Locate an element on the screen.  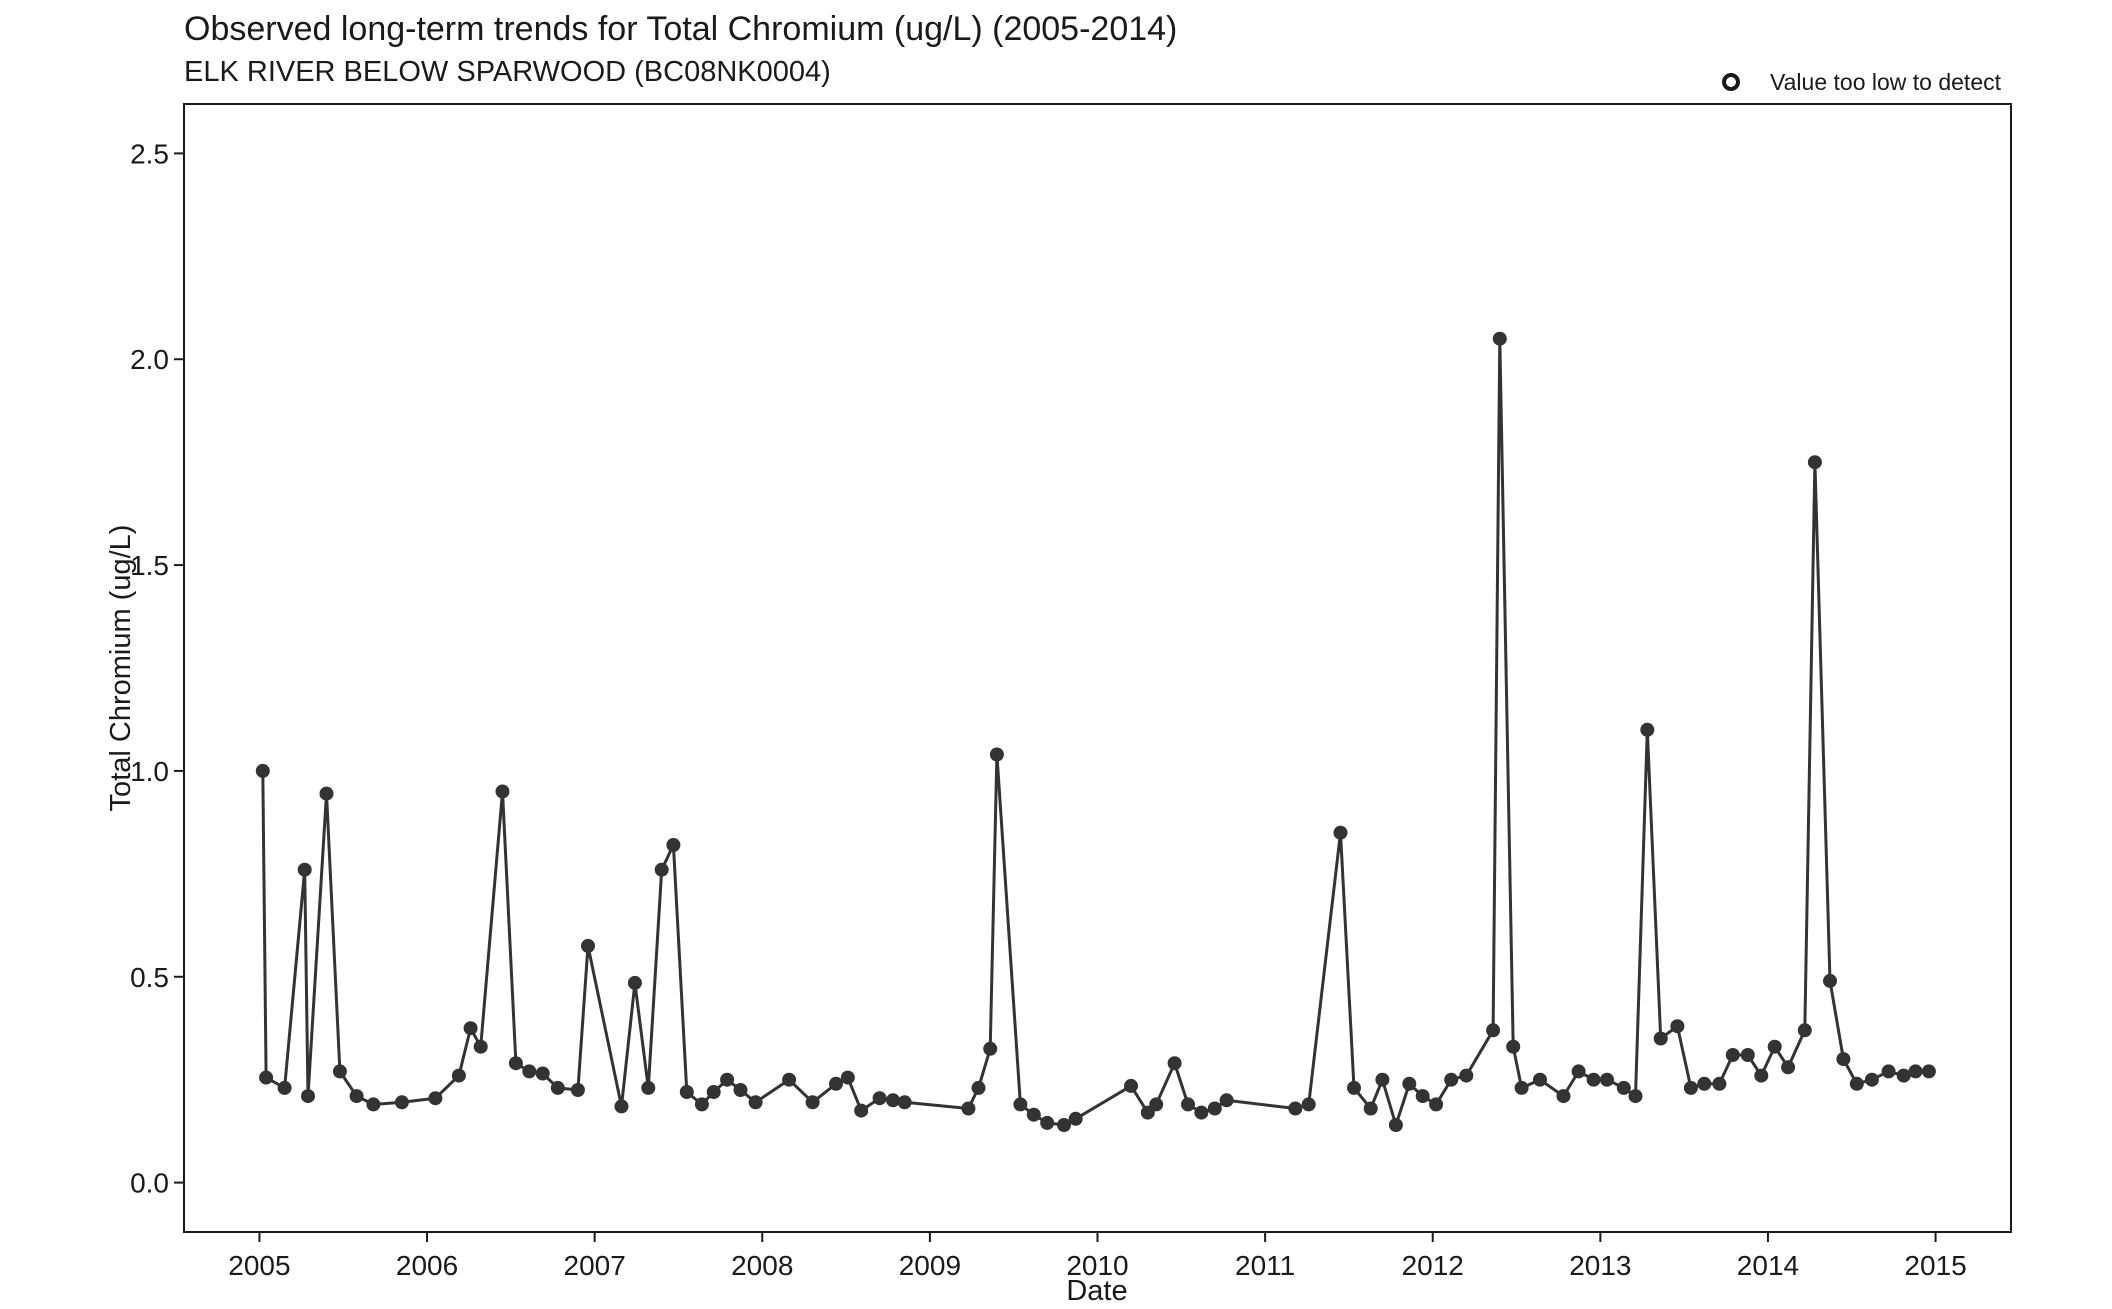
y-tick-label: 1.5 is located at coordinates (149, 565).